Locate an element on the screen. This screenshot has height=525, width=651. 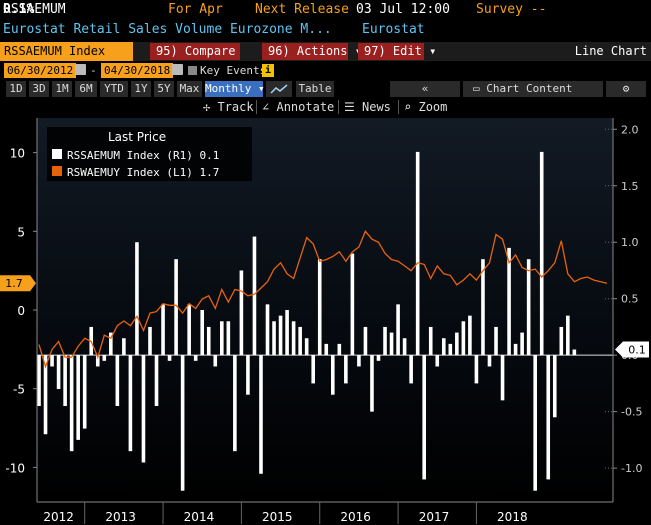
track-tool: ✢ Track is located at coordinates (228, 107).